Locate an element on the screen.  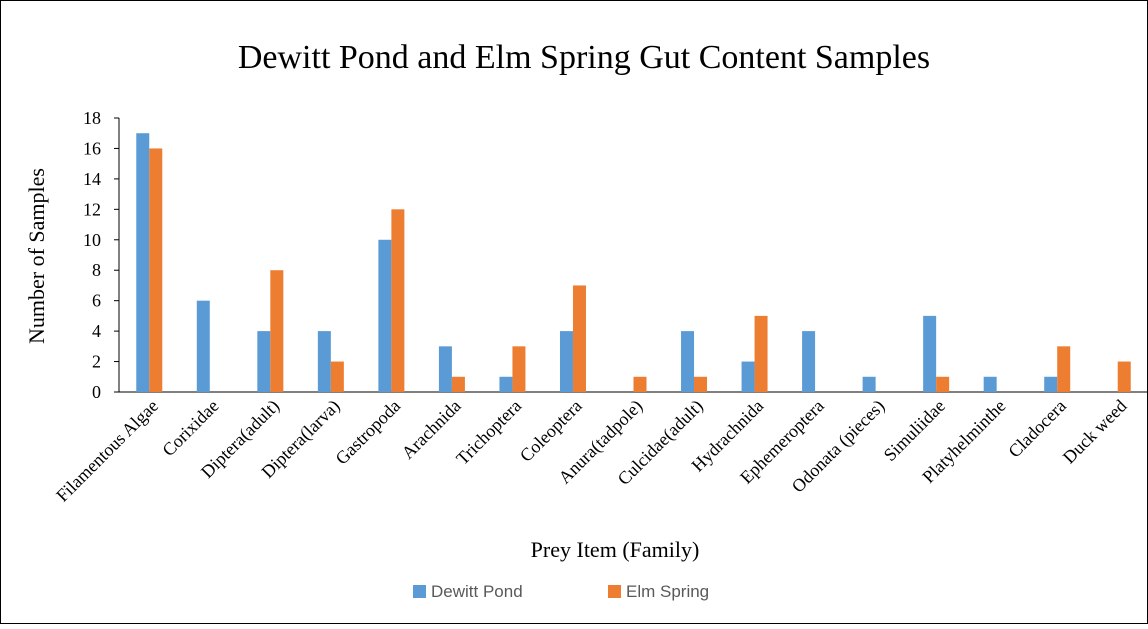
y-axis-label: Number of Samples is located at coordinates (36, 256).